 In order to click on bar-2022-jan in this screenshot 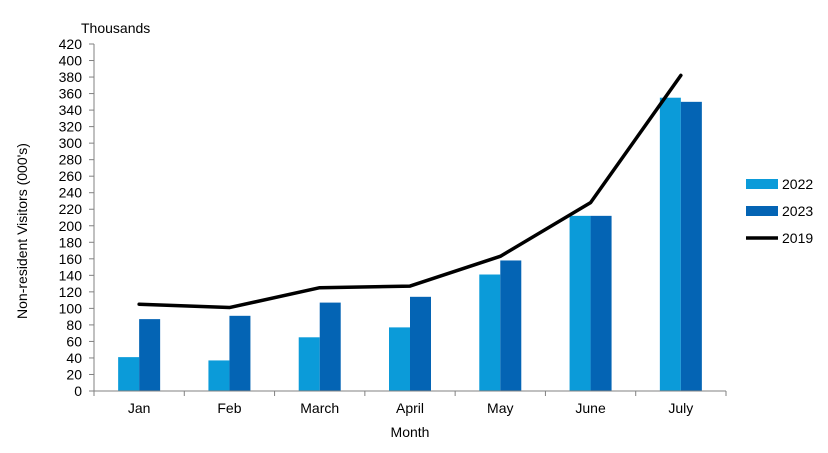, I will do `click(129, 374)`.